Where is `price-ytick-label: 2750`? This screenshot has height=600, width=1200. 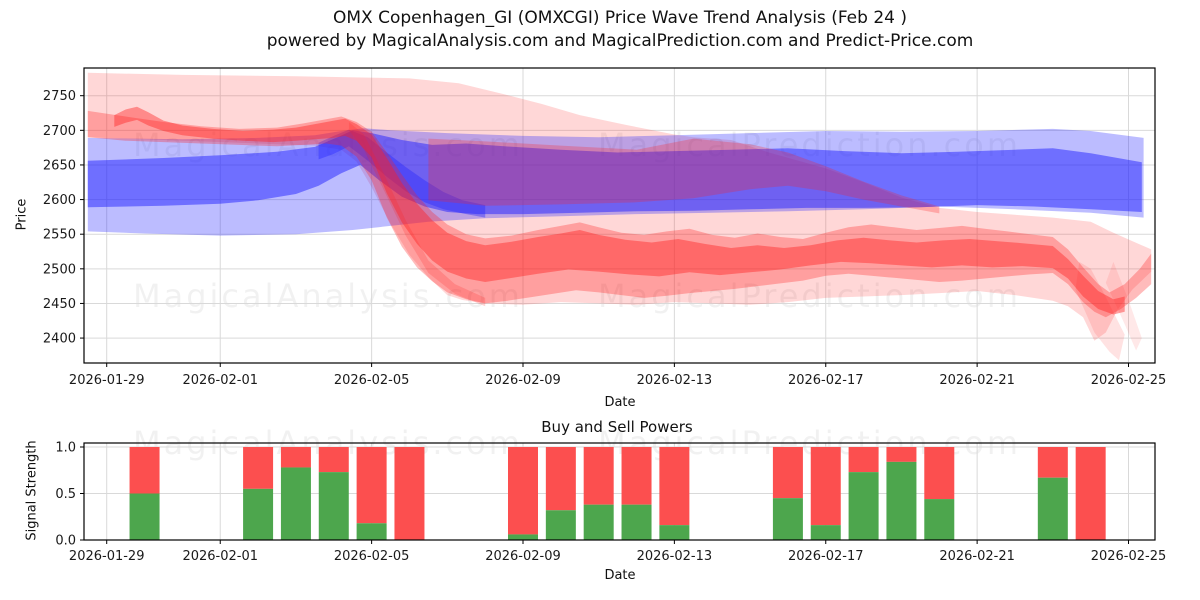 price-ytick-label: 2750 is located at coordinates (59, 96).